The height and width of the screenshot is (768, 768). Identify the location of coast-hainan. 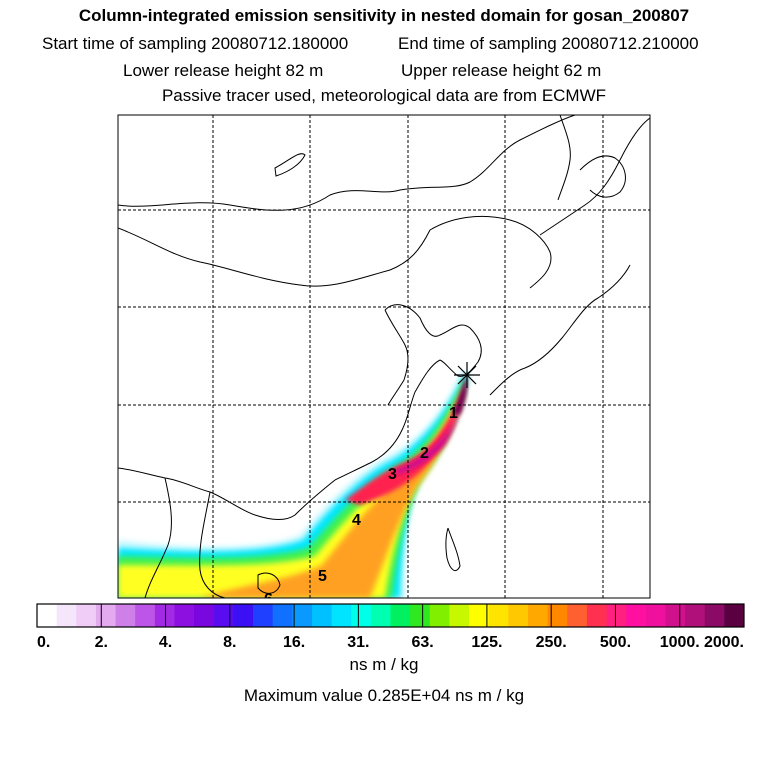
(269, 583).